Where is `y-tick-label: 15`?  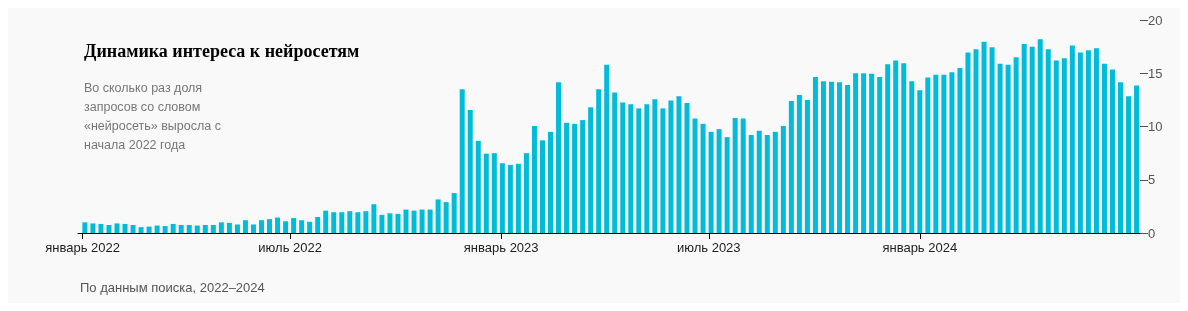 y-tick-label: 15 is located at coordinates (1155, 73).